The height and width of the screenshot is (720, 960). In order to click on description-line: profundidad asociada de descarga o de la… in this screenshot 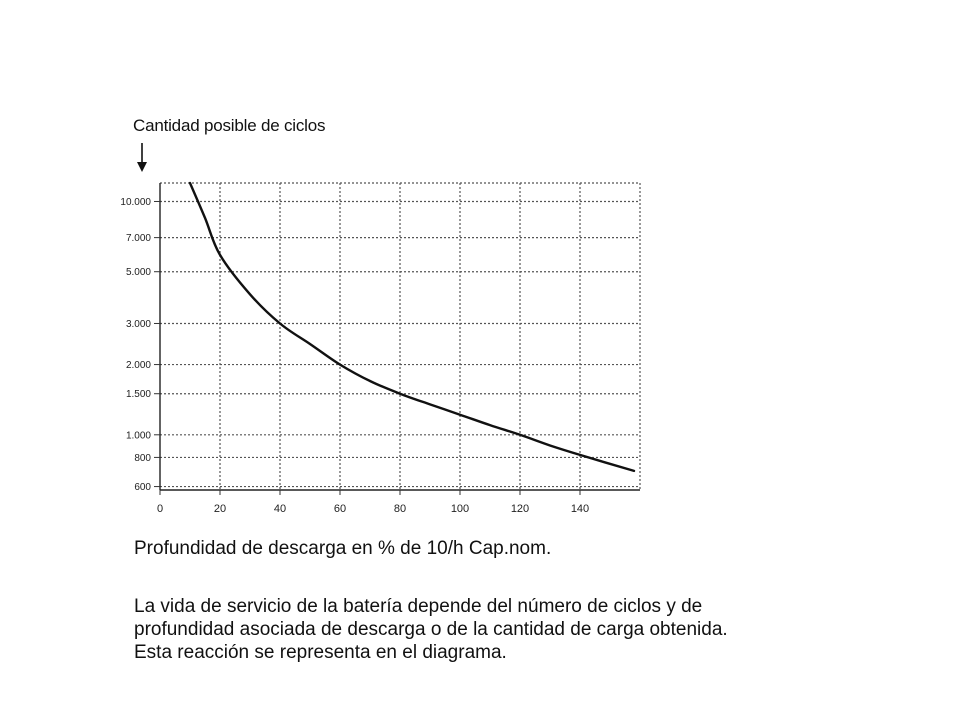, I will do `click(431, 629)`.